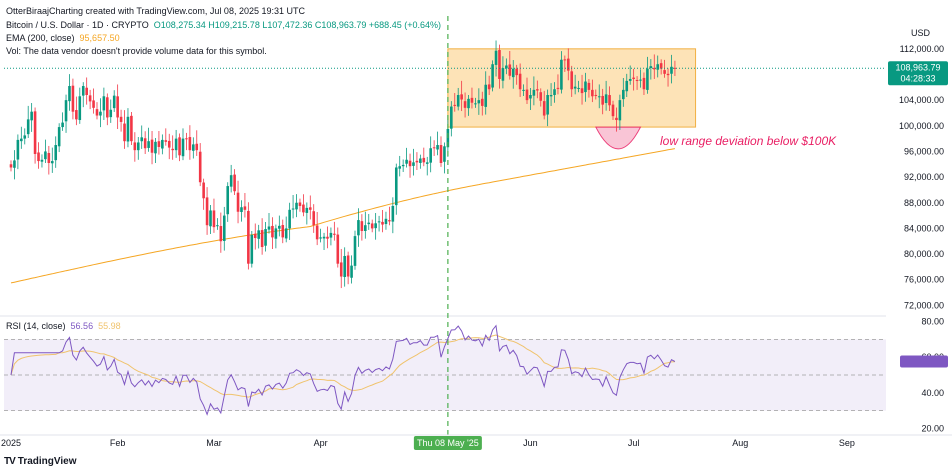 This screenshot has height=472, width=952. I want to click on rsi-legend: RSI (14, close) 56.56 55.98, so click(63, 326).